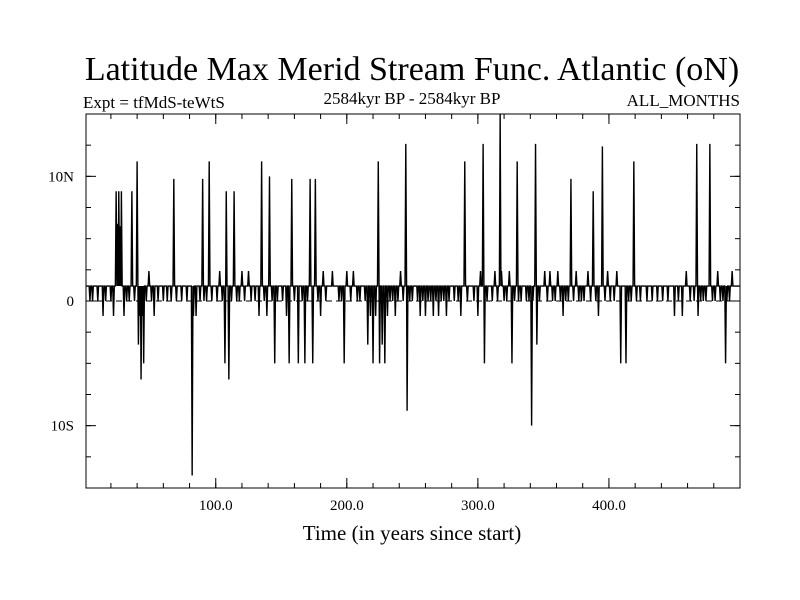 The height and width of the screenshot is (600, 800). Describe the element at coordinates (61, 177) in the screenshot. I see `y-tick-label: 10N` at that location.